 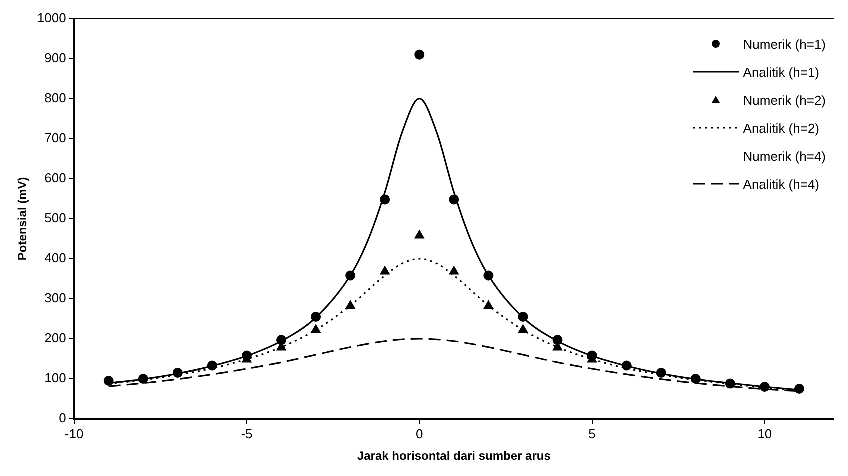 I want to click on y-tick-label: 0, so click(x=62, y=418).